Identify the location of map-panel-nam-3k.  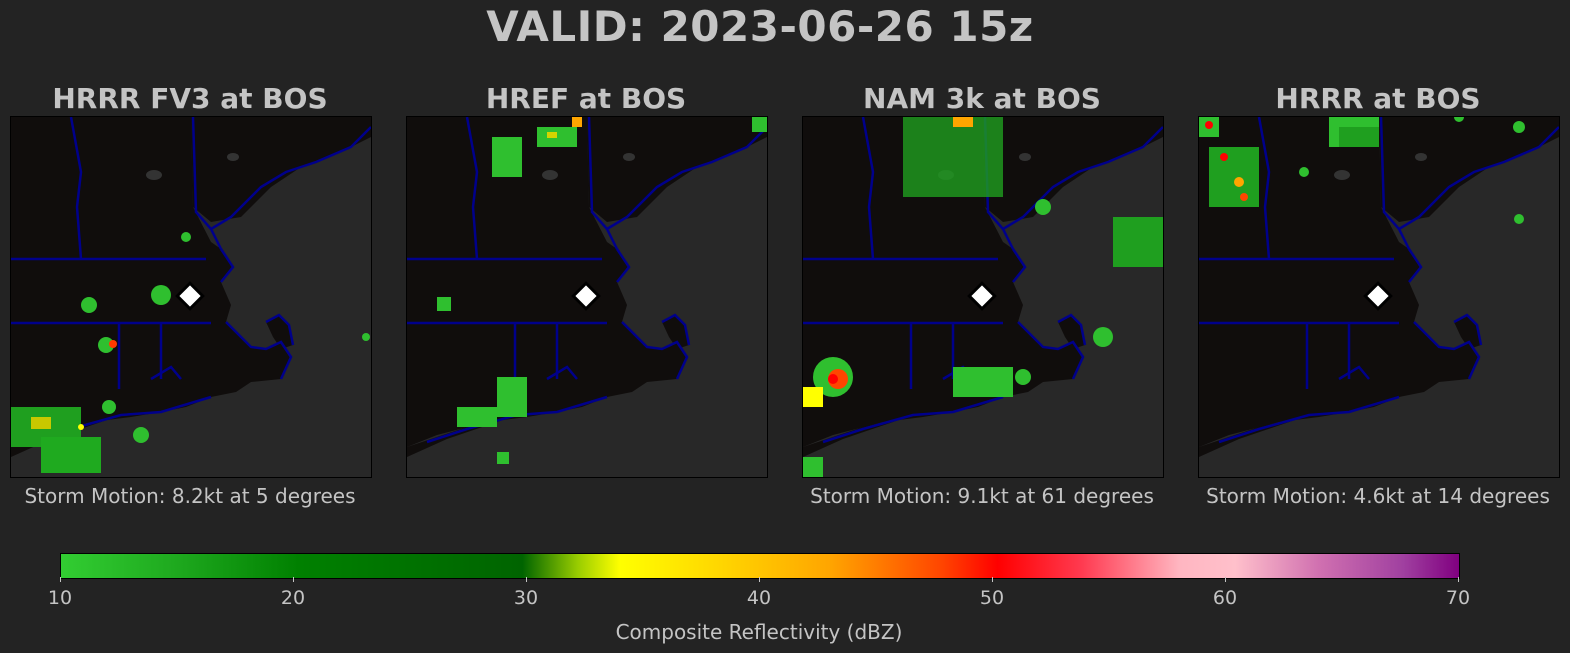
(983, 297).